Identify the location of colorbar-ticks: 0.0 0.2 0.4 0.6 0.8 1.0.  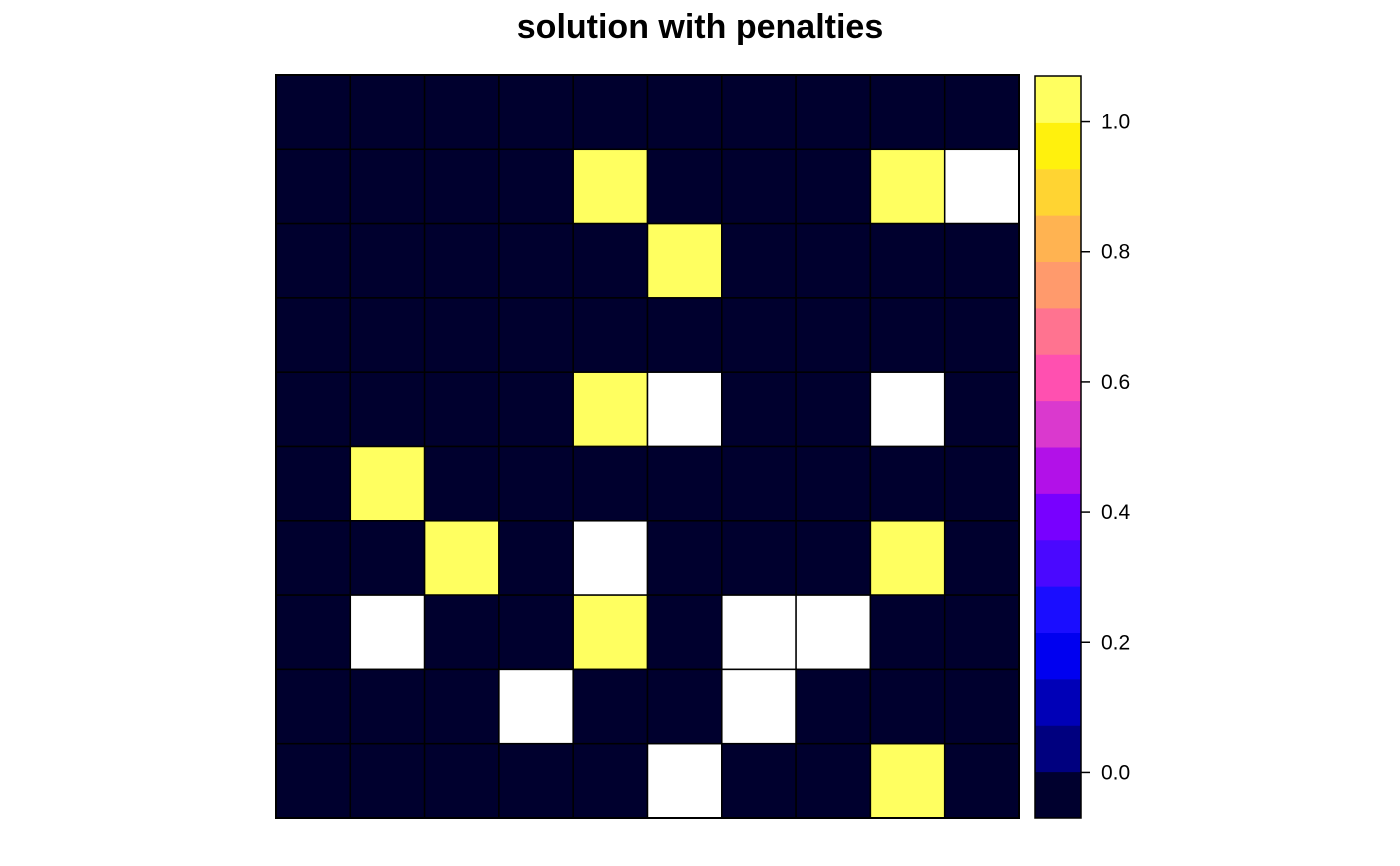
(1106, 447).